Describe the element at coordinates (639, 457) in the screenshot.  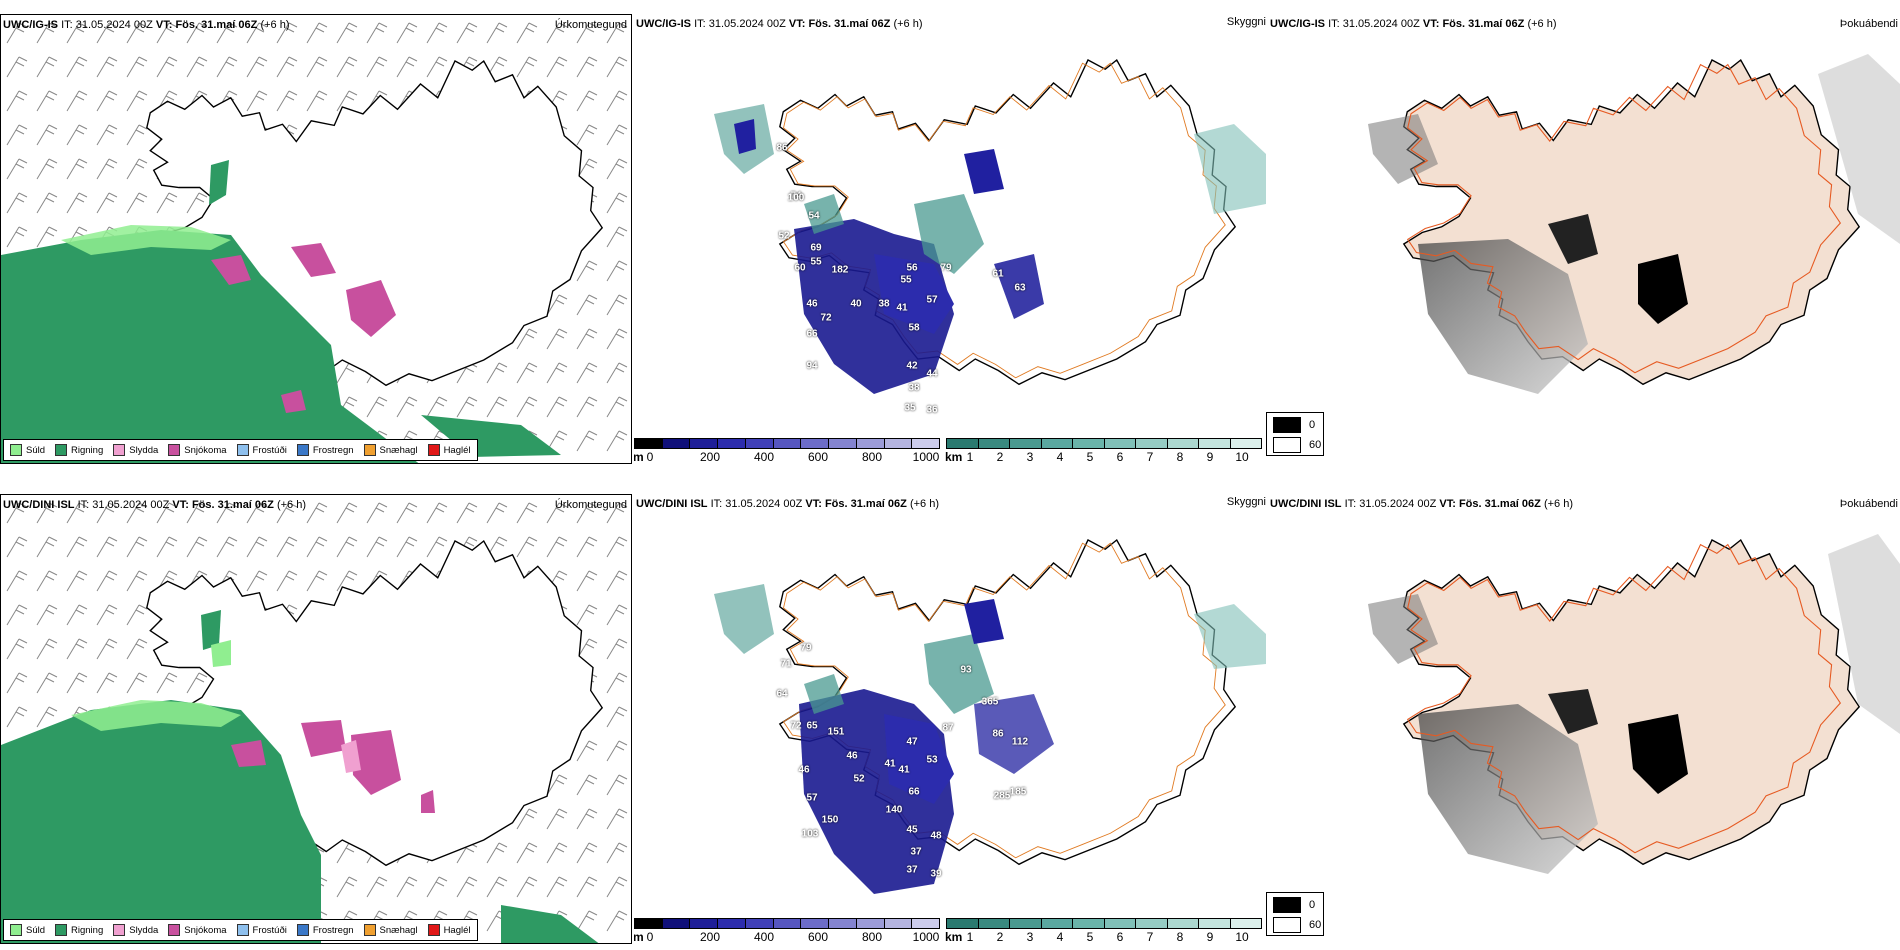
I see `ceiling-scale-unit: m` at that location.